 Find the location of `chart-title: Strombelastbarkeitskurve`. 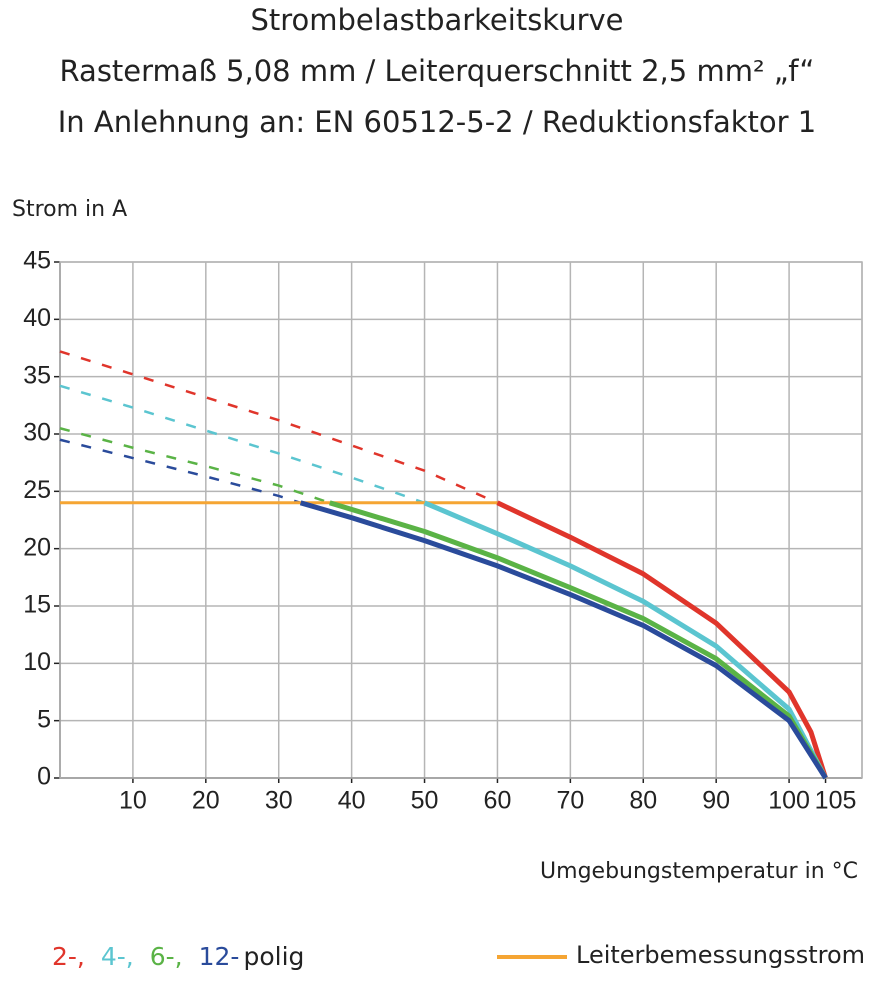

chart-title: Strombelastbarkeitskurve is located at coordinates (436, 20).